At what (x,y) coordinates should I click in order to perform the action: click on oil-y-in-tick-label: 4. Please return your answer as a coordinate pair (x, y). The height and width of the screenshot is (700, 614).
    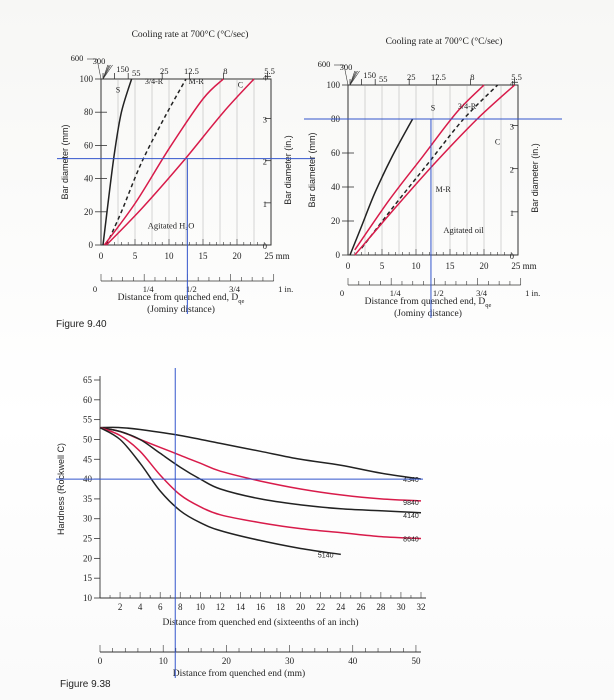
    Looking at the image, I should click on (512, 83).